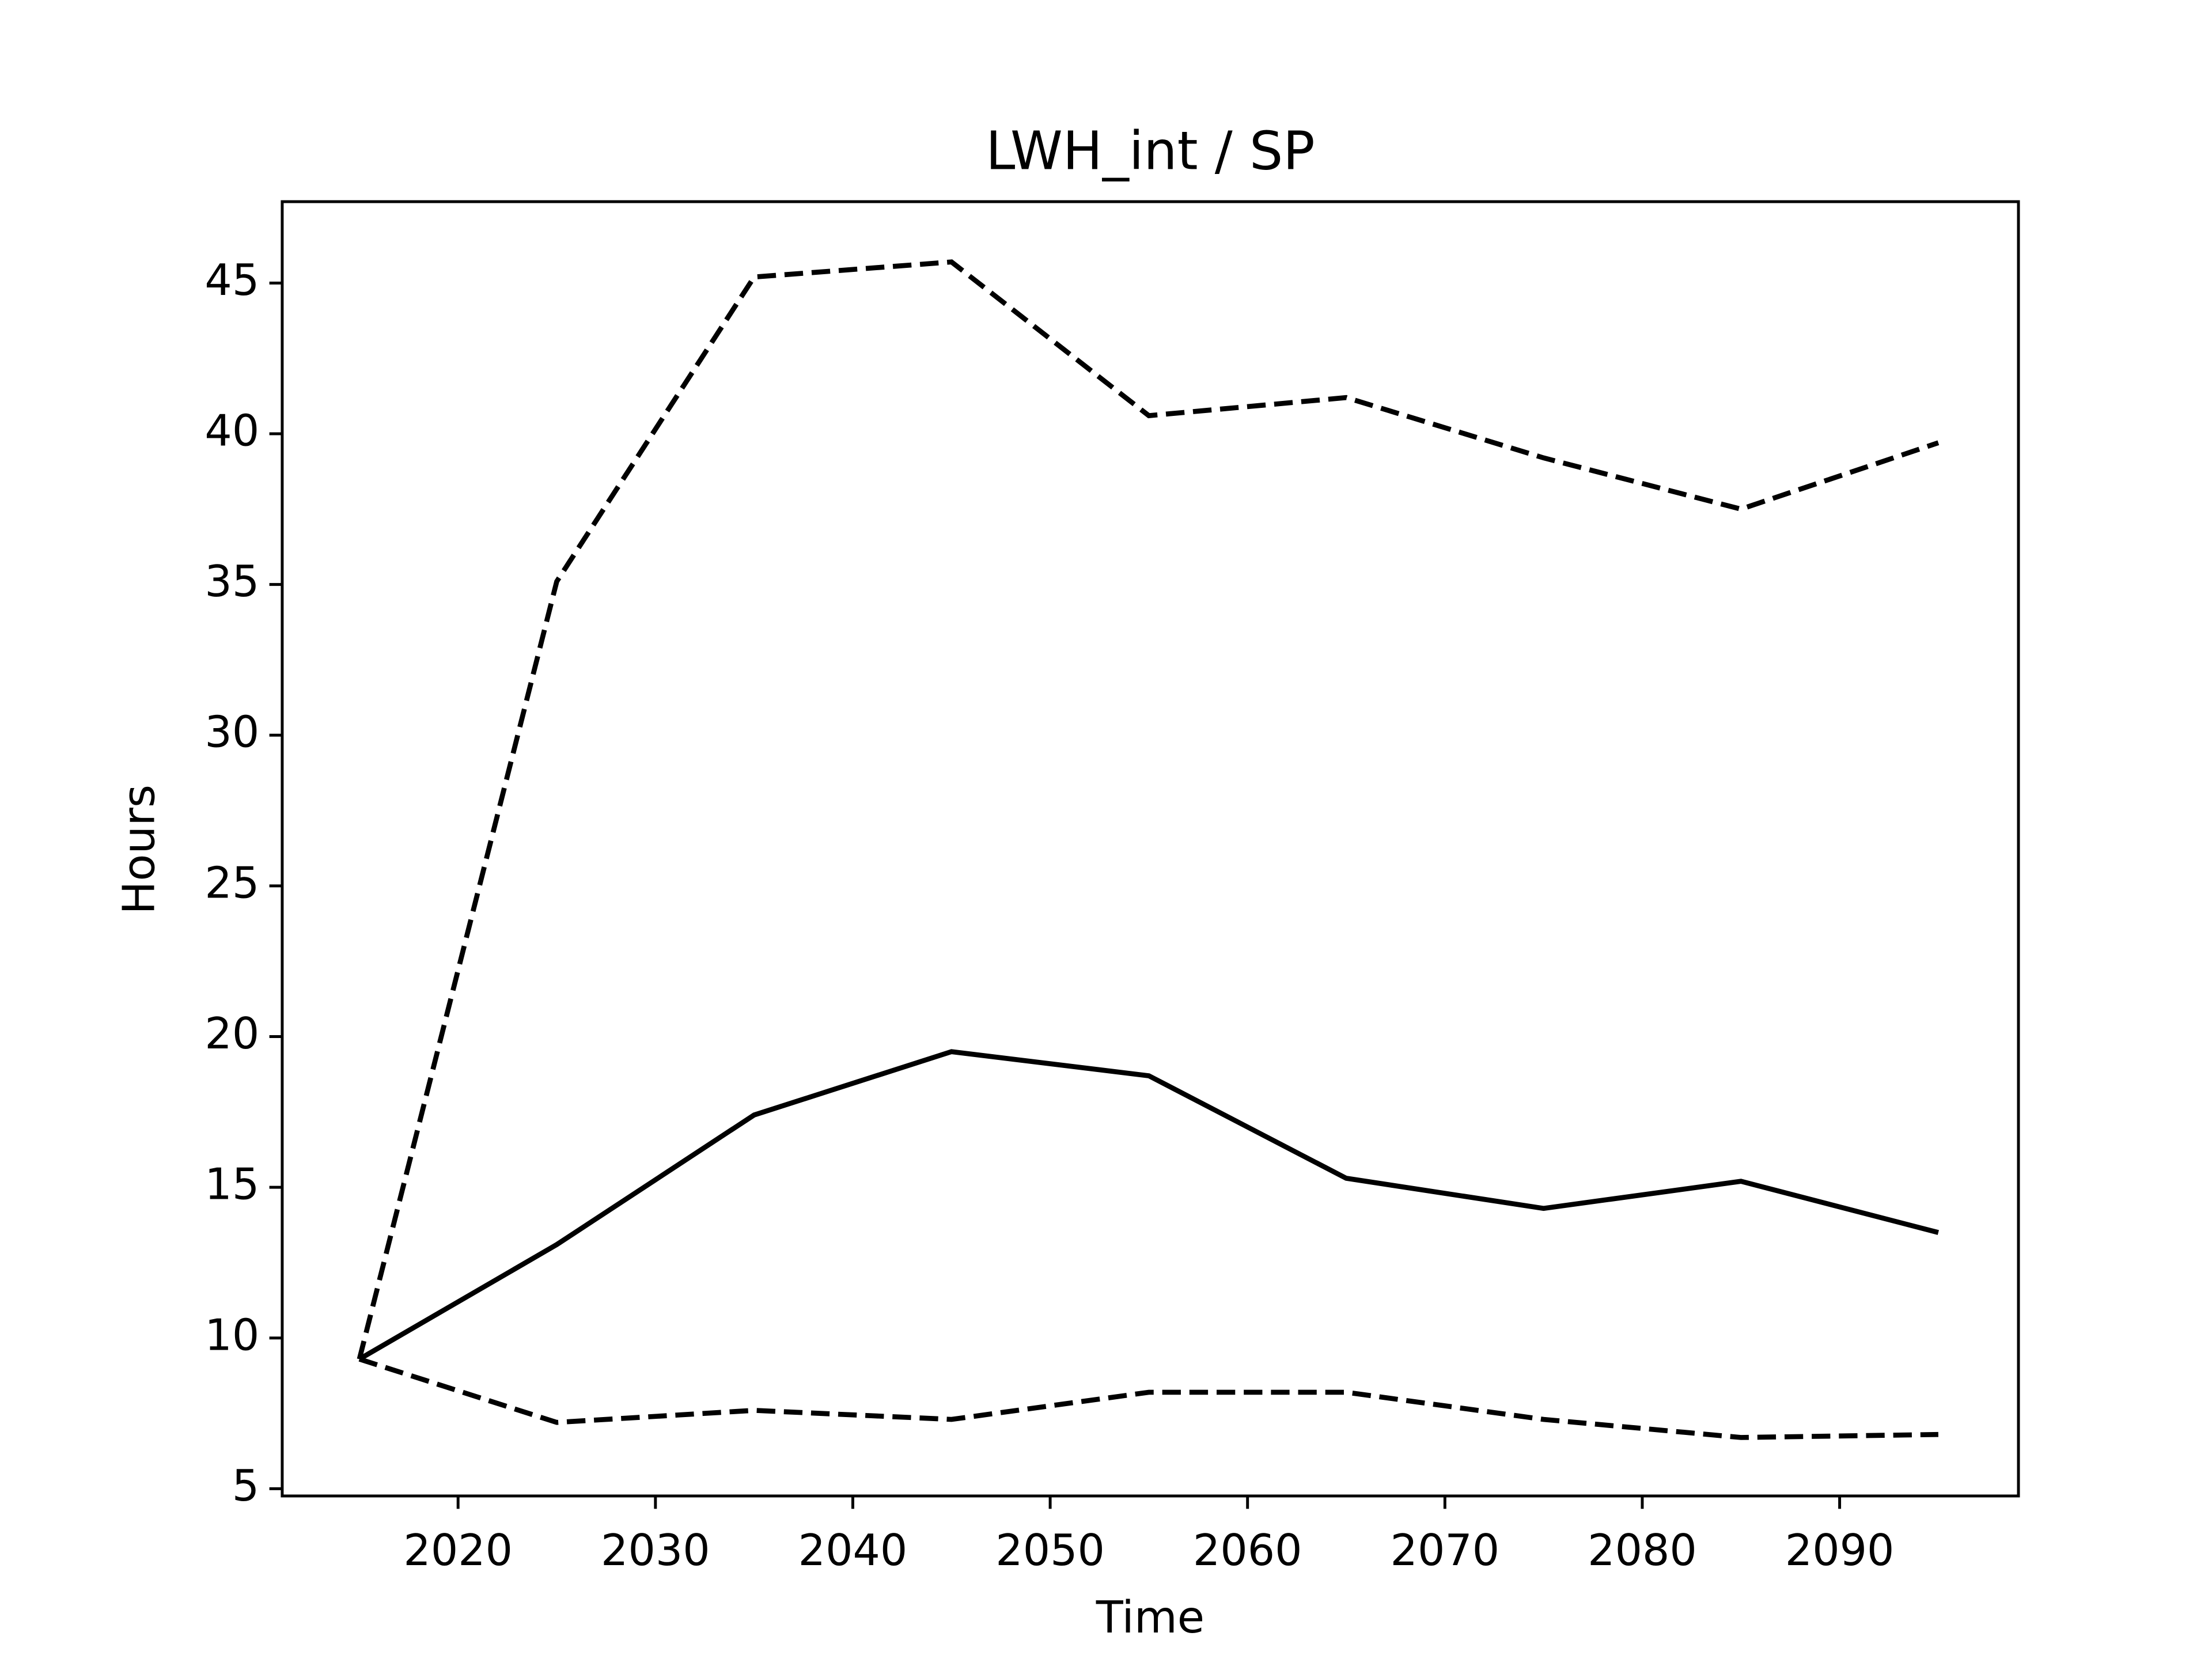 The width and height of the screenshot is (2212, 1659). Describe the element at coordinates (1642, 1550) in the screenshot. I see `x-tick-label: 2080` at that location.